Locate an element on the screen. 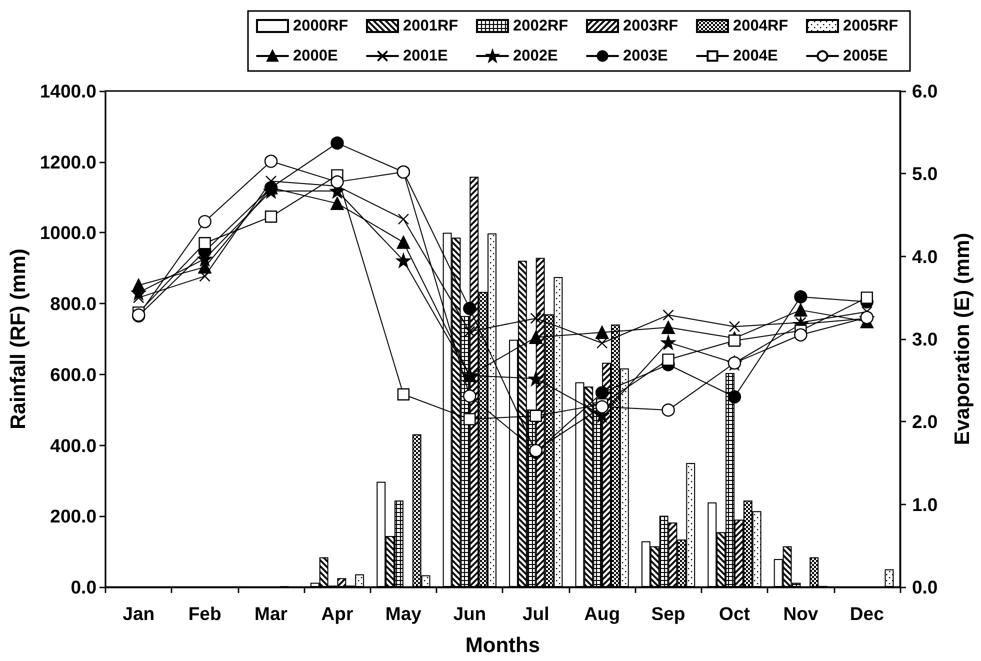 Image resolution: width=981 pixels, height=661 pixels. y-tick-label: 800.0 is located at coordinates (73, 303).